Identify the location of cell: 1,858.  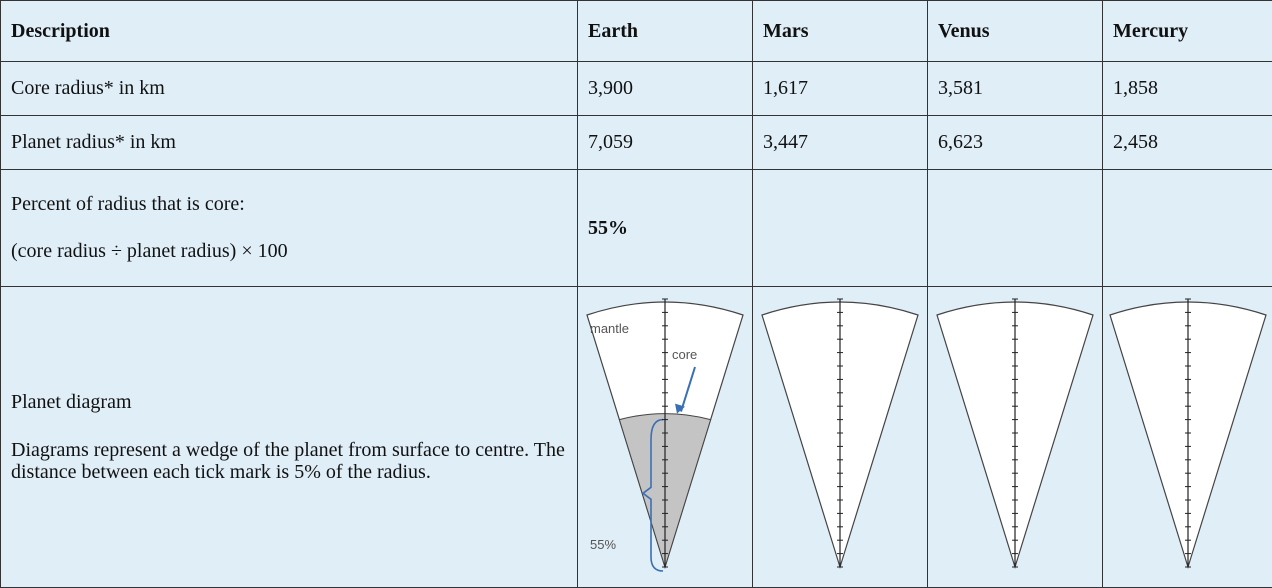
(1187, 89).